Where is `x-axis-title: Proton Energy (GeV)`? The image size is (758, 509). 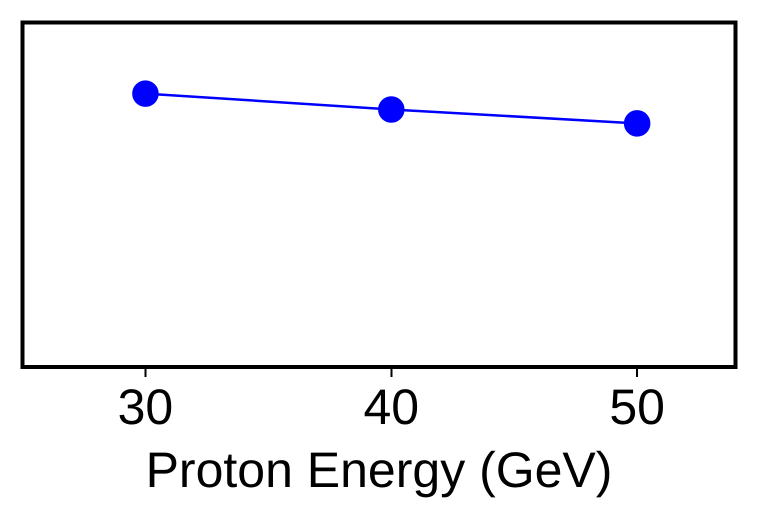
x-axis-title: Proton Energy (GeV) is located at coordinates (379, 470).